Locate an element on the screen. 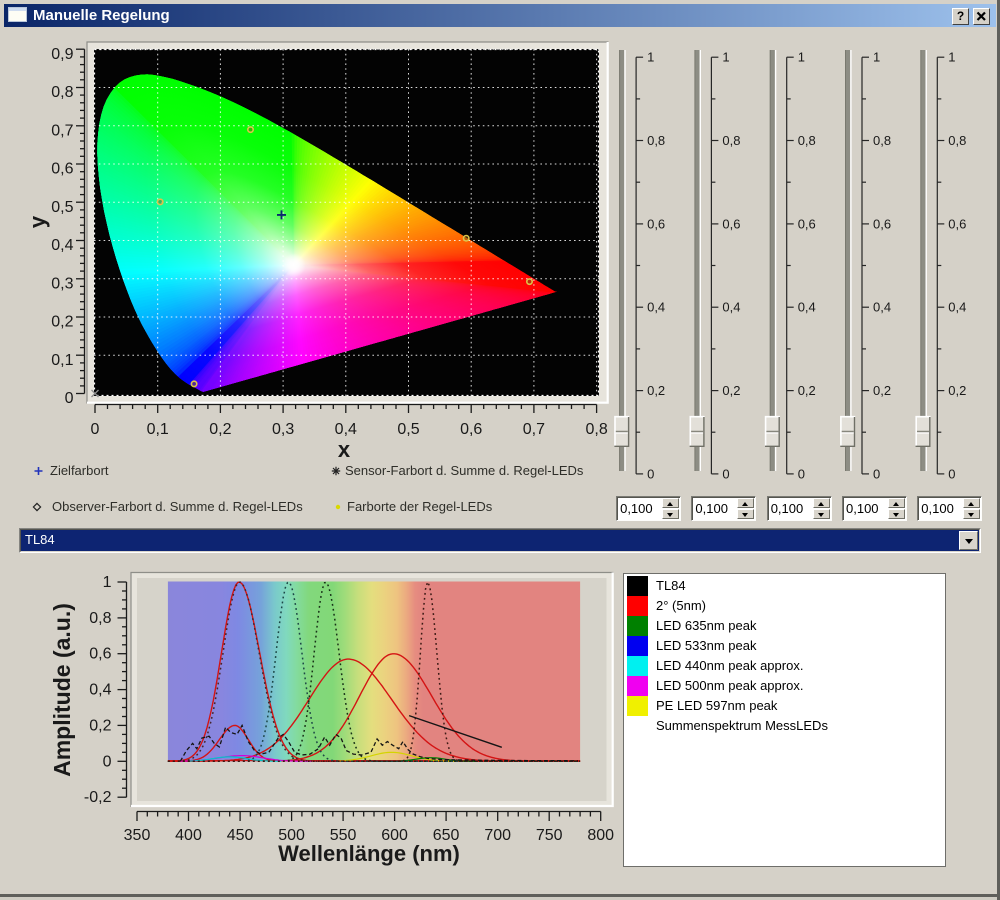 The height and width of the screenshot is (900, 1000). svg-text: 550 is located at coordinates (343, 835).